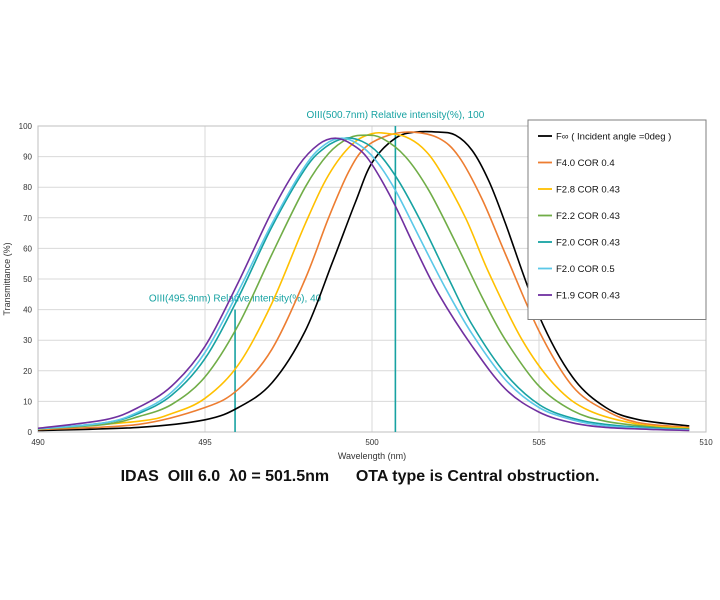 The width and height of the screenshot is (720, 600). What do you see at coordinates (372, 442) in the screenshot?
I see `x-tick-label: 500` at bounding box center [372, 442].